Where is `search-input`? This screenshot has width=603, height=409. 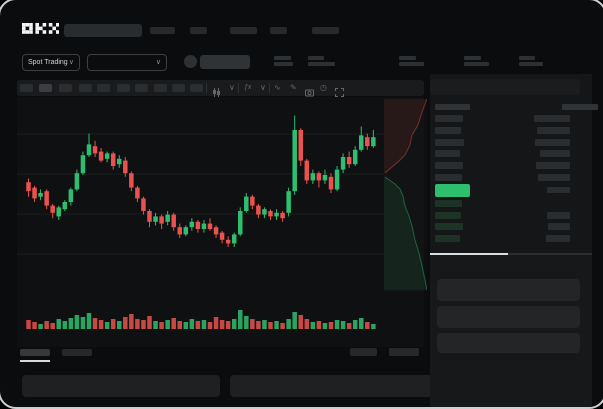
search-input is located at coordinates (103, 30).